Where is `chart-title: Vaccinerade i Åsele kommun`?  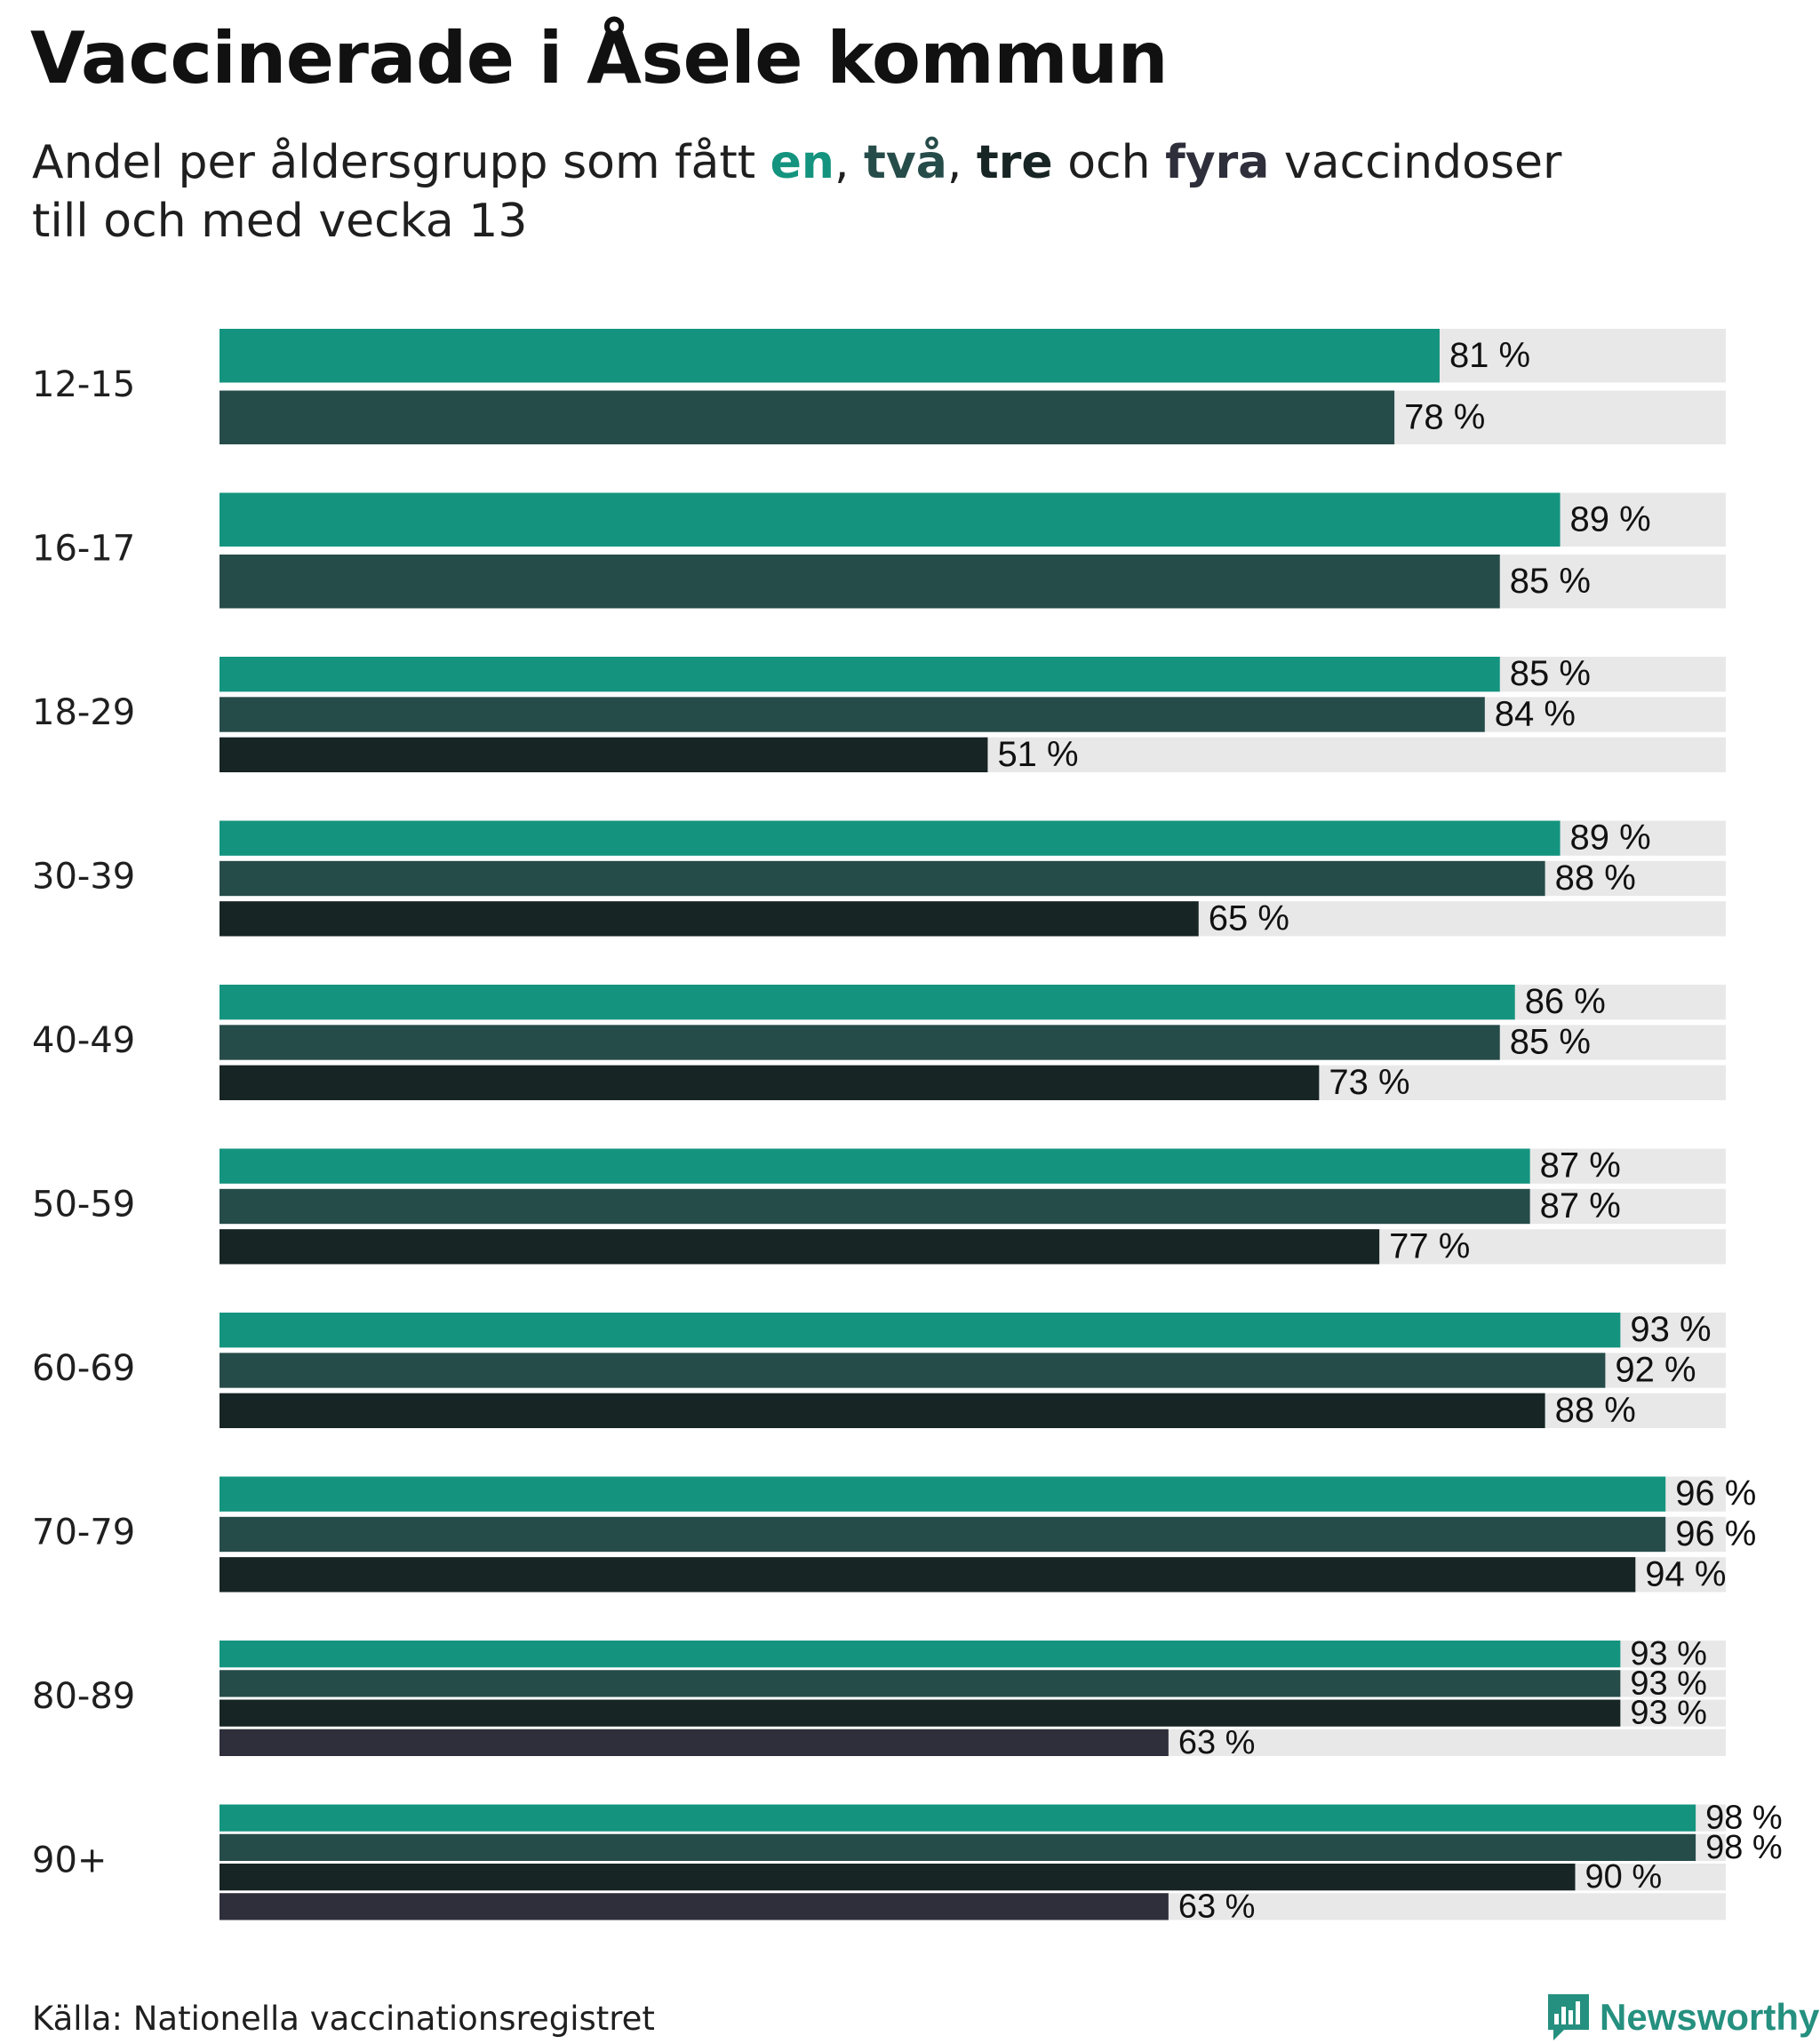 chart-title: Vaccinerade i Åsele kommun is located at coordinates (599, 58).